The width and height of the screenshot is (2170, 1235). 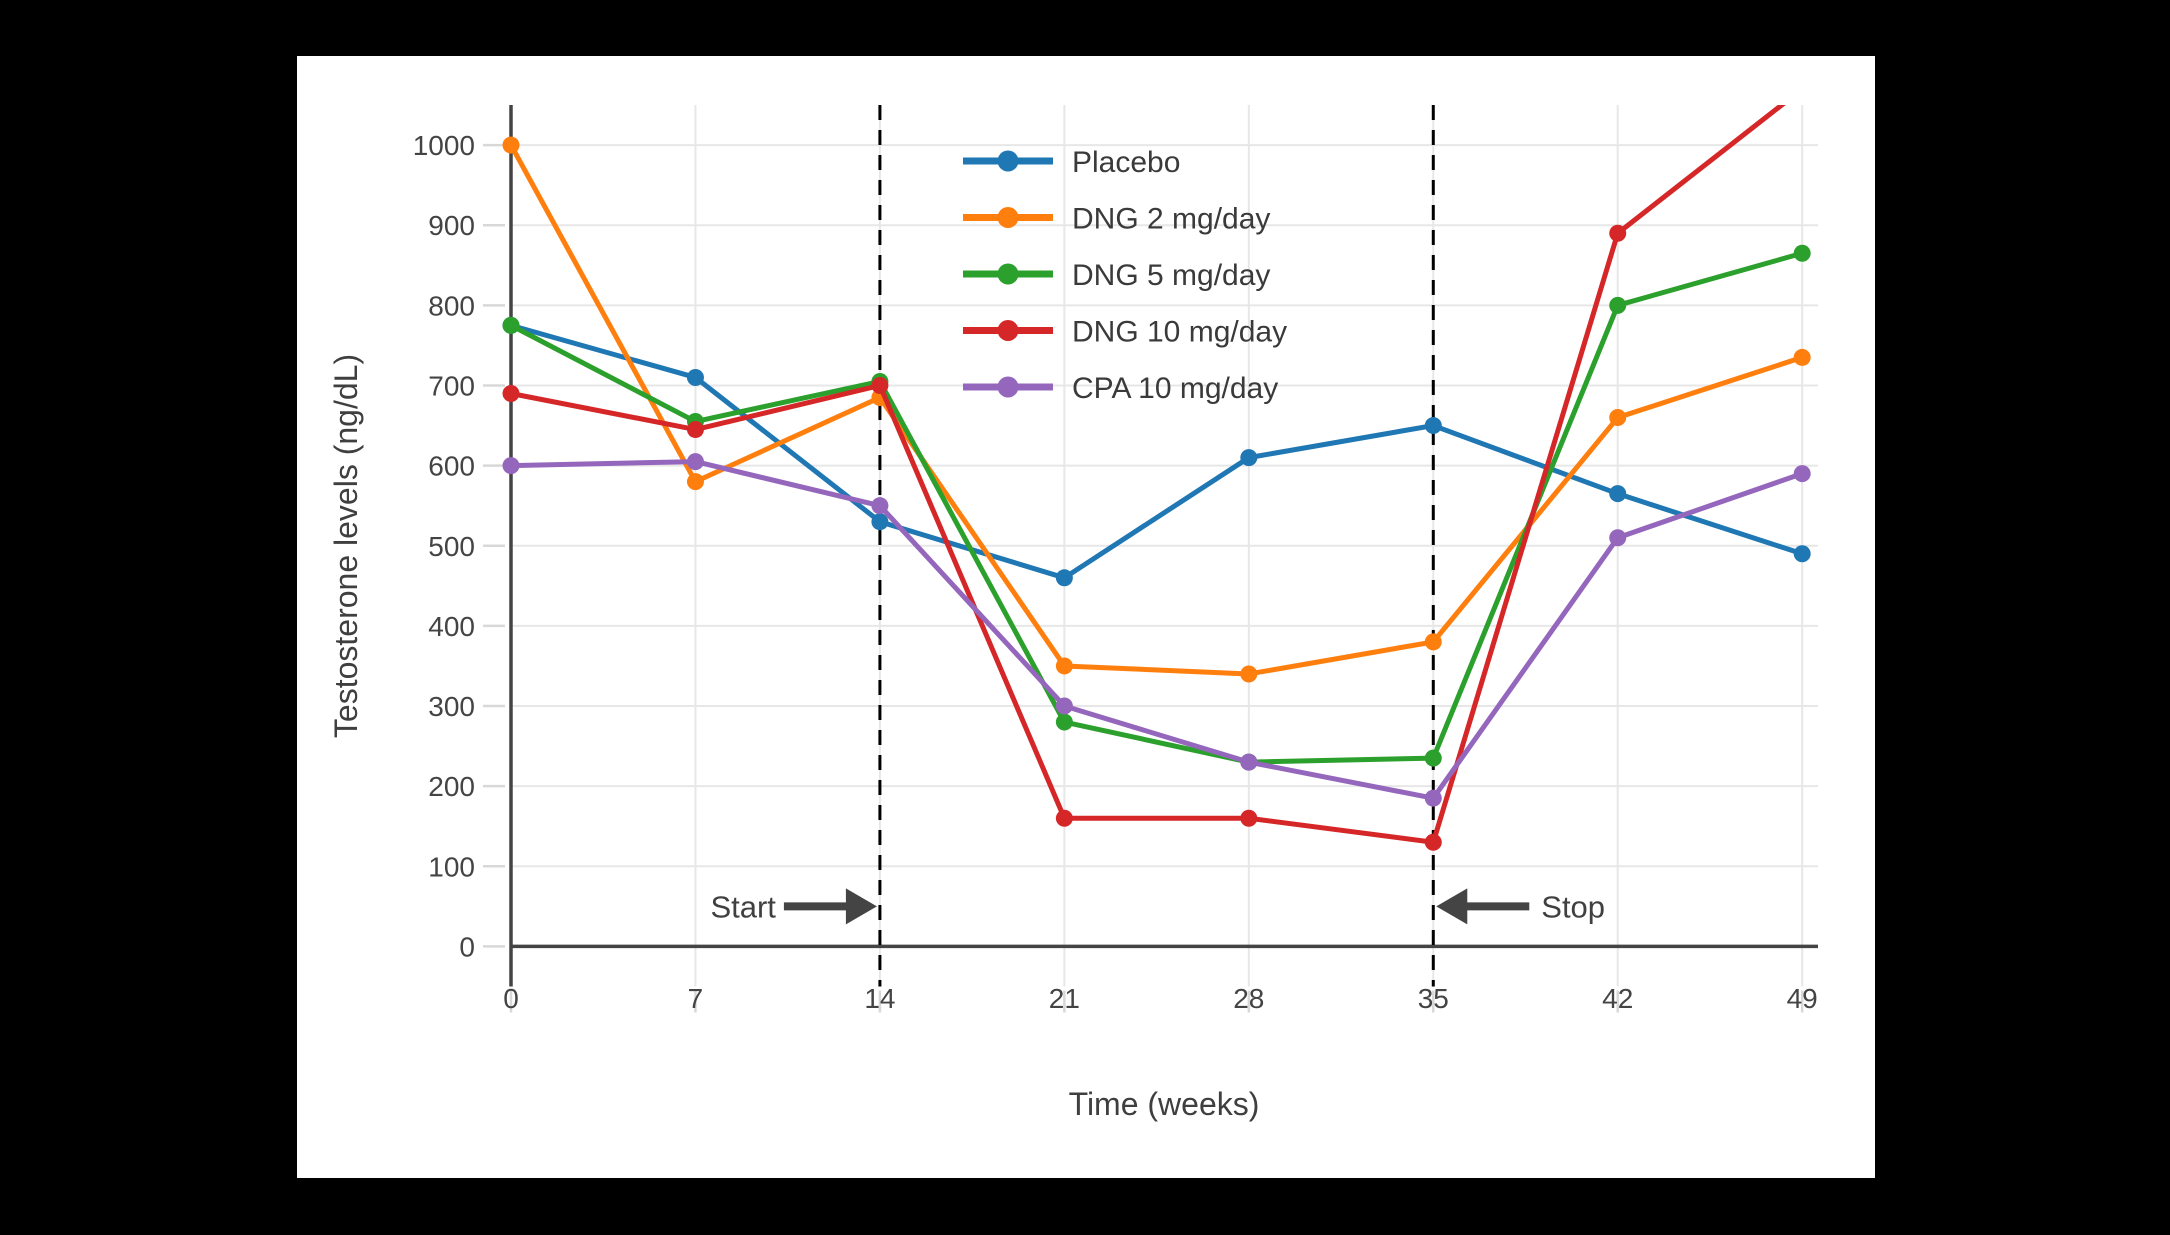 What do you see at coordinates (1433, 998) in the screenshot?
I see `x-tick-label-35: 35` at bounding box center [1433, 998].